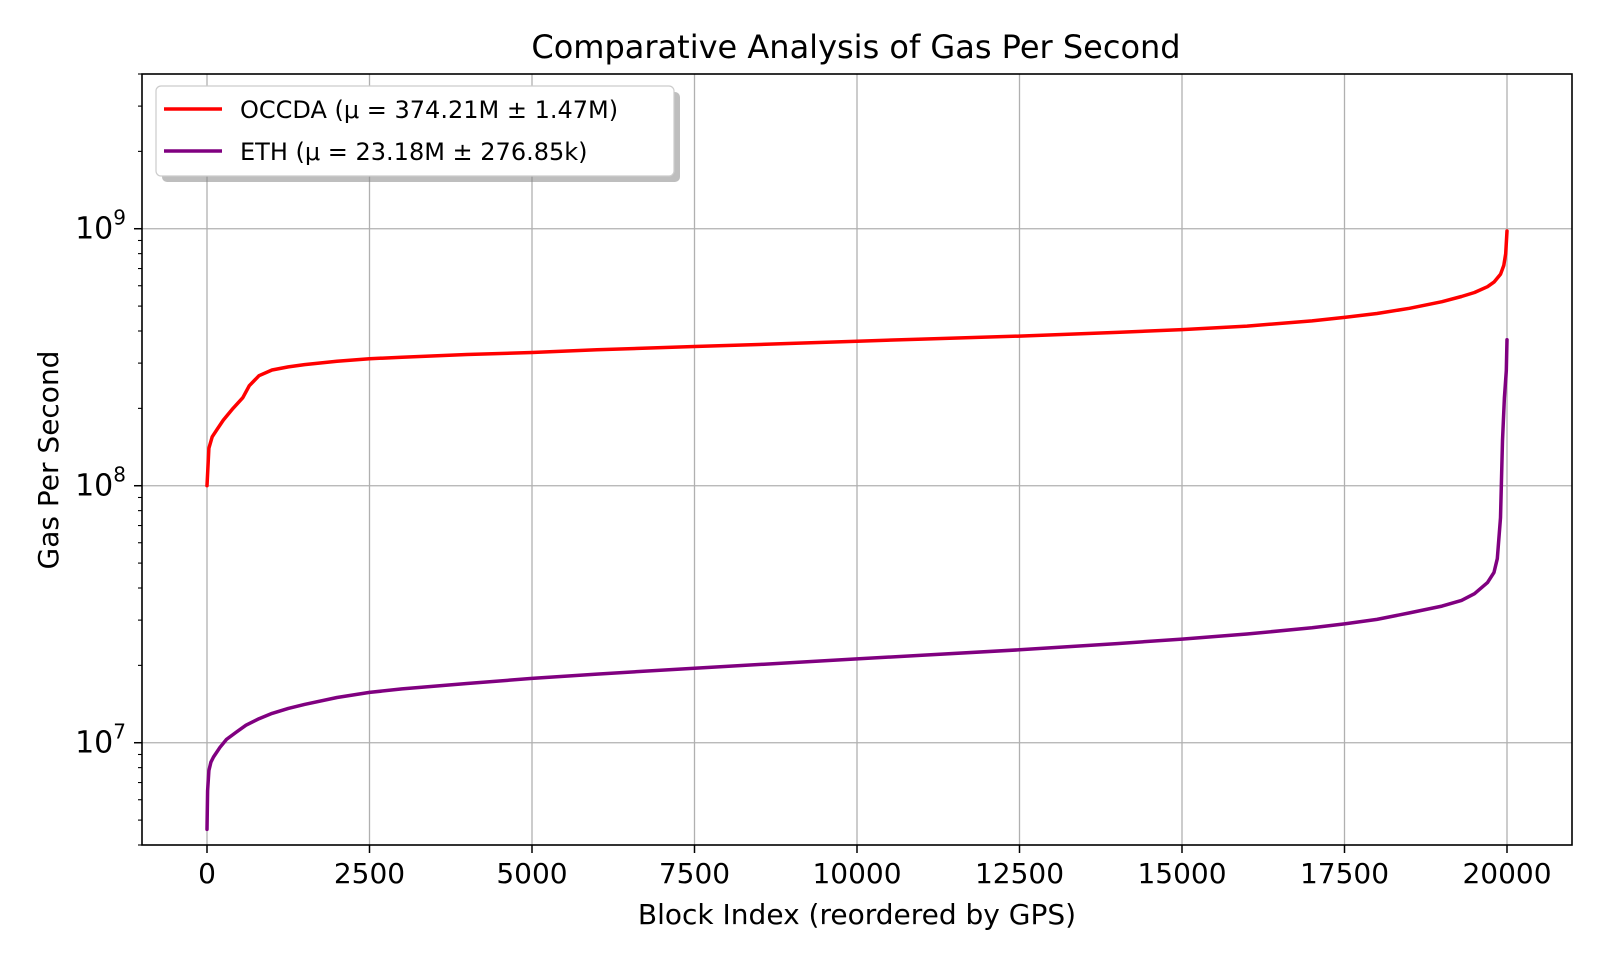 The width and height of the screenshot is (1600, 960). Describe the element at coordinates (856, 873) in the screenshot. I see `x-tick-label: 10000` at that location.